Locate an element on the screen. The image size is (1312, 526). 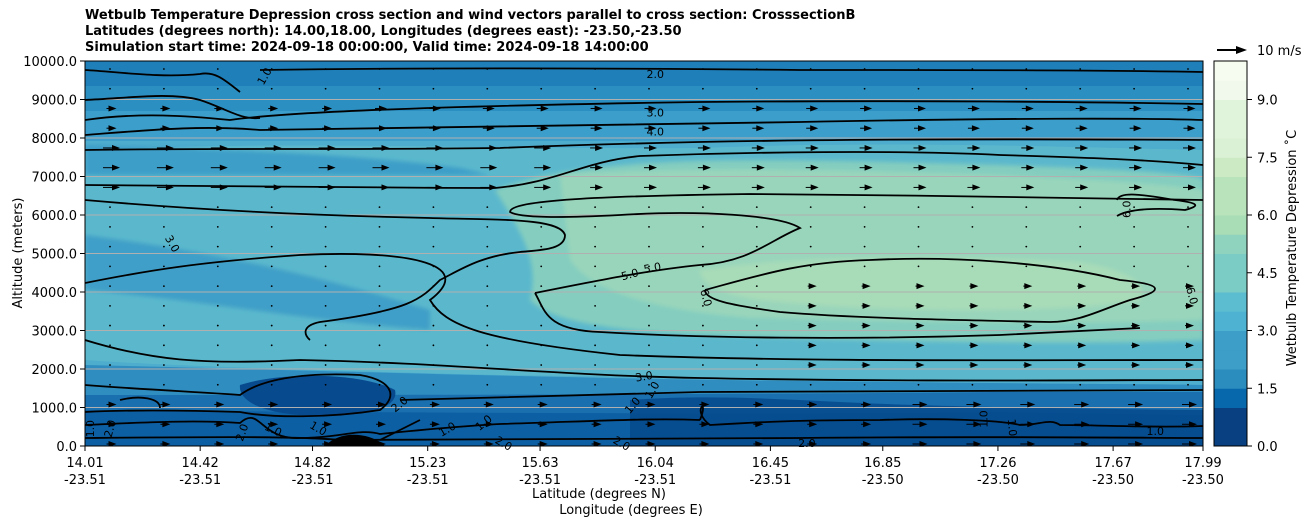
y-tick-label: 5000.0 is located at coordinates (55, 255).